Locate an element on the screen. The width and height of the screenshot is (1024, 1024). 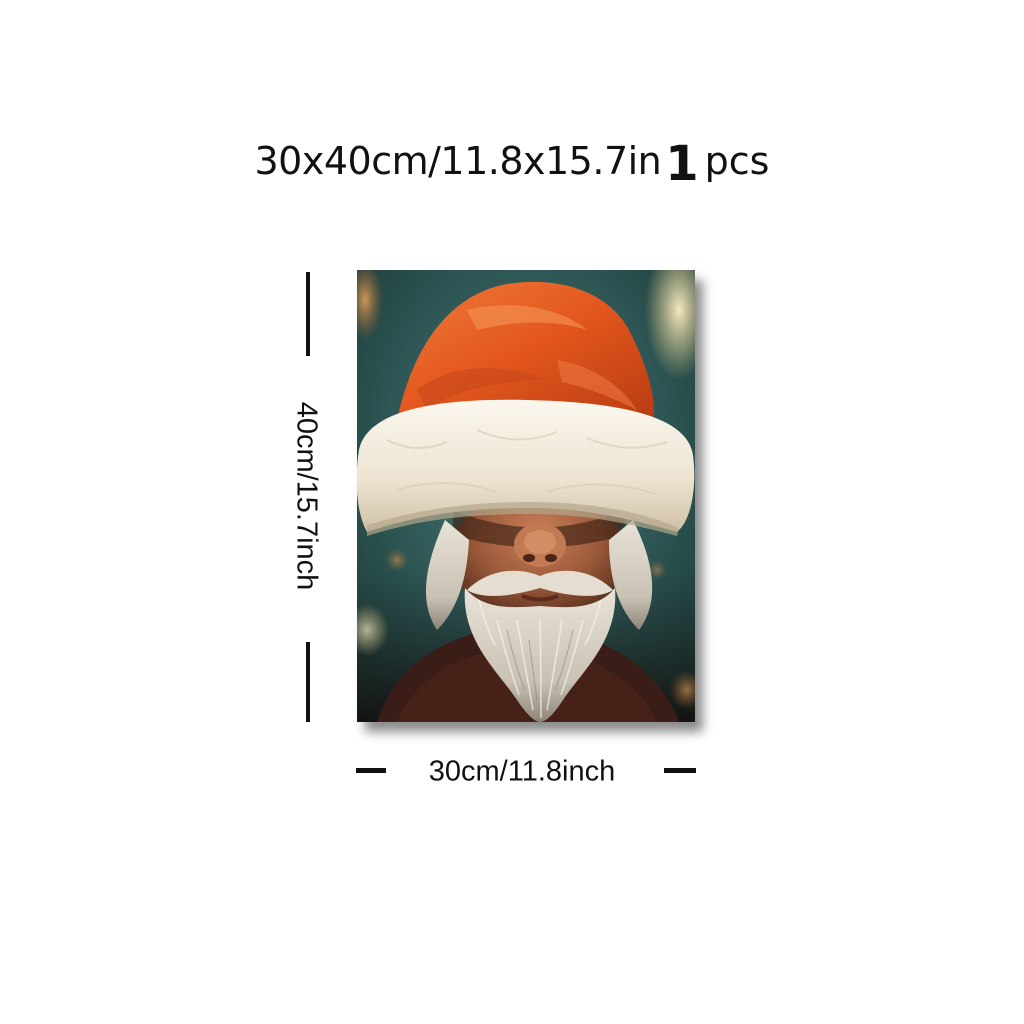
size-text: 30x40cm/11.8x15.7in is located at coordinates (458, 161).